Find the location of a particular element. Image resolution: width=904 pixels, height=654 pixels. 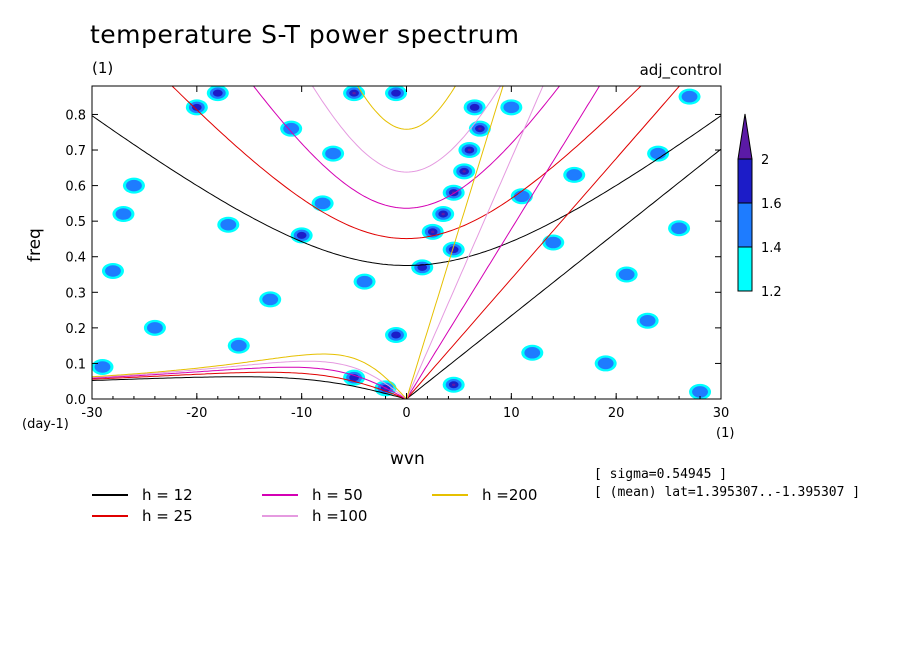

y-tick-label: 0.6 is located at coordinates (75, 187).